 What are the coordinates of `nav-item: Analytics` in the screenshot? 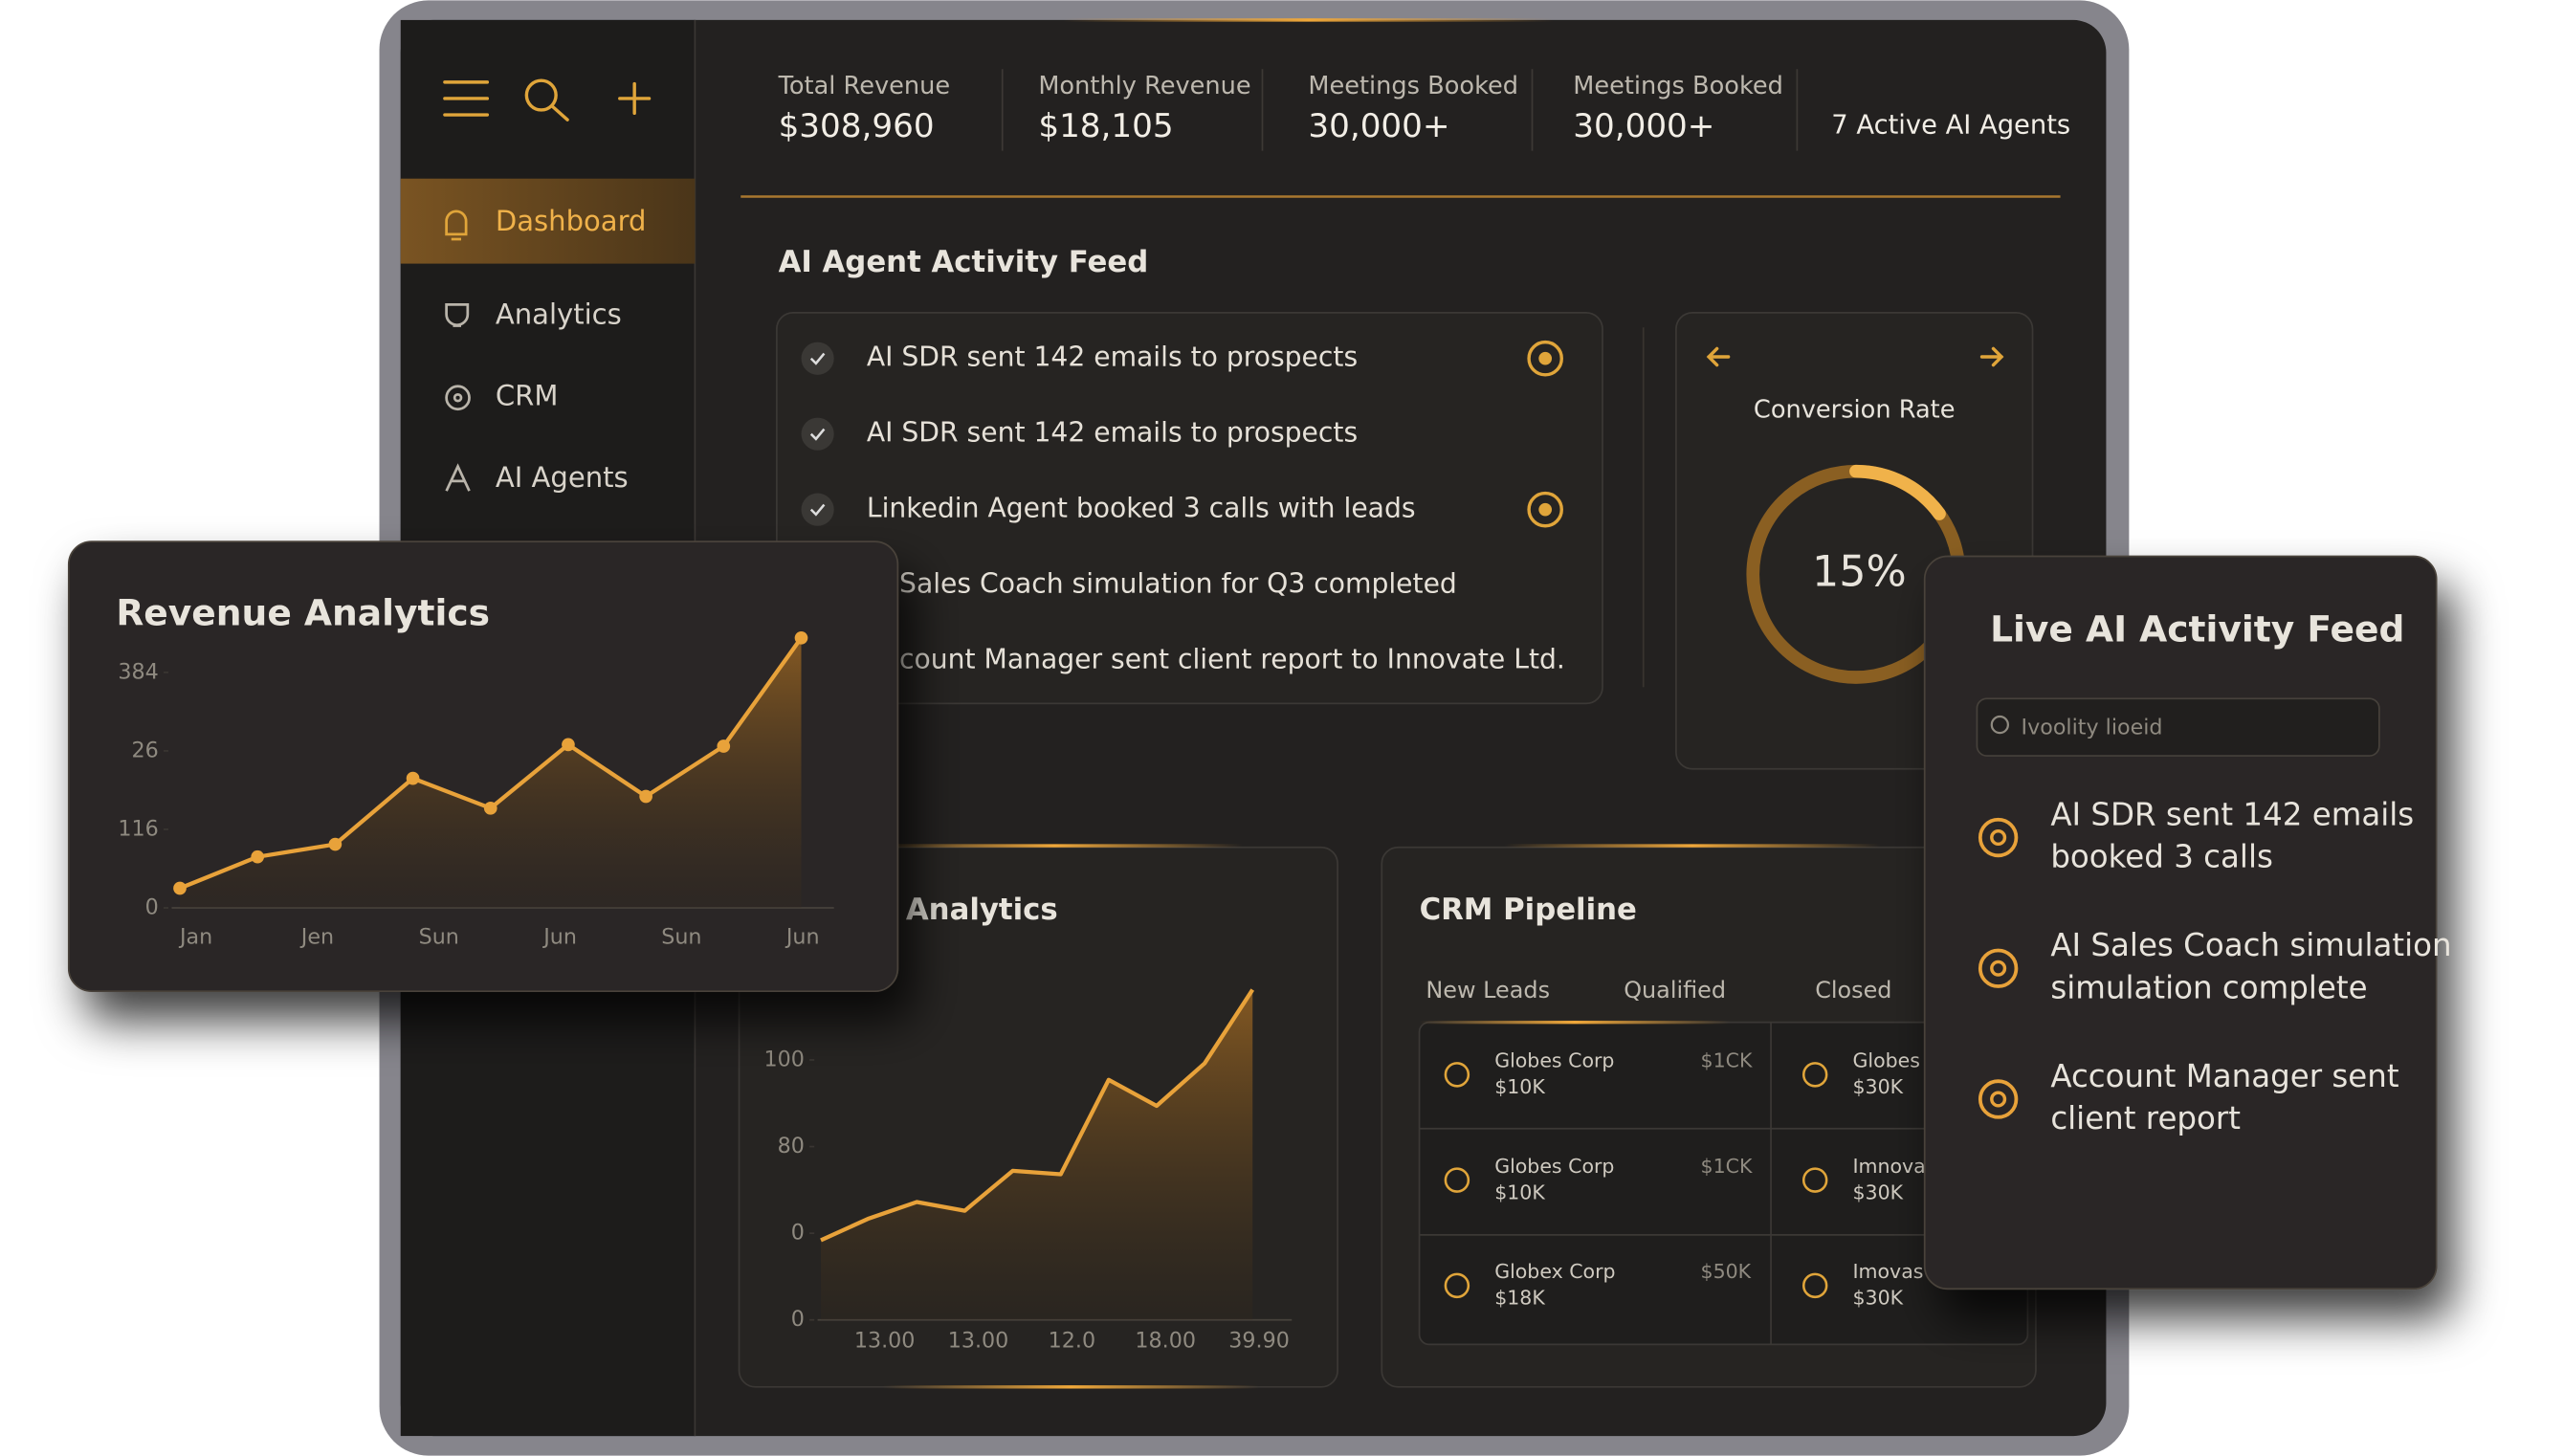 It's located at (559, 314).